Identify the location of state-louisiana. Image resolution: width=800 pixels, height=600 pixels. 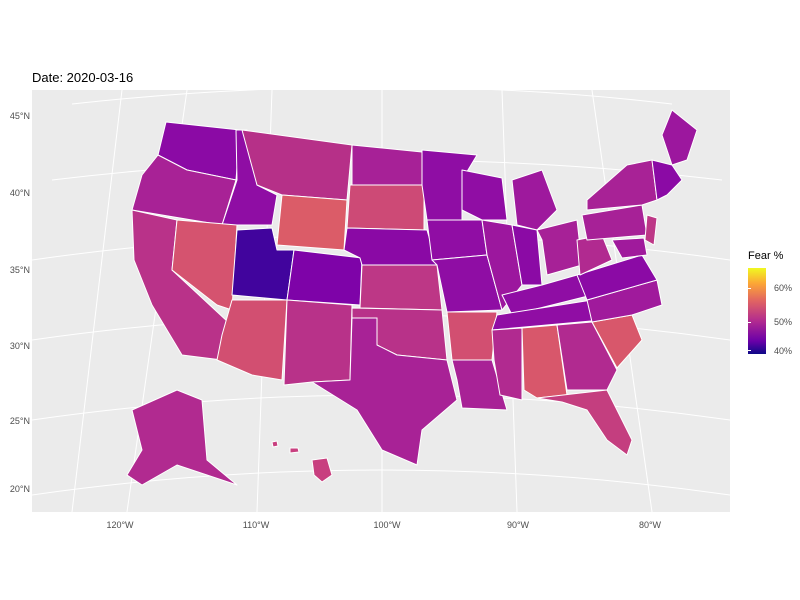
(479, 385).